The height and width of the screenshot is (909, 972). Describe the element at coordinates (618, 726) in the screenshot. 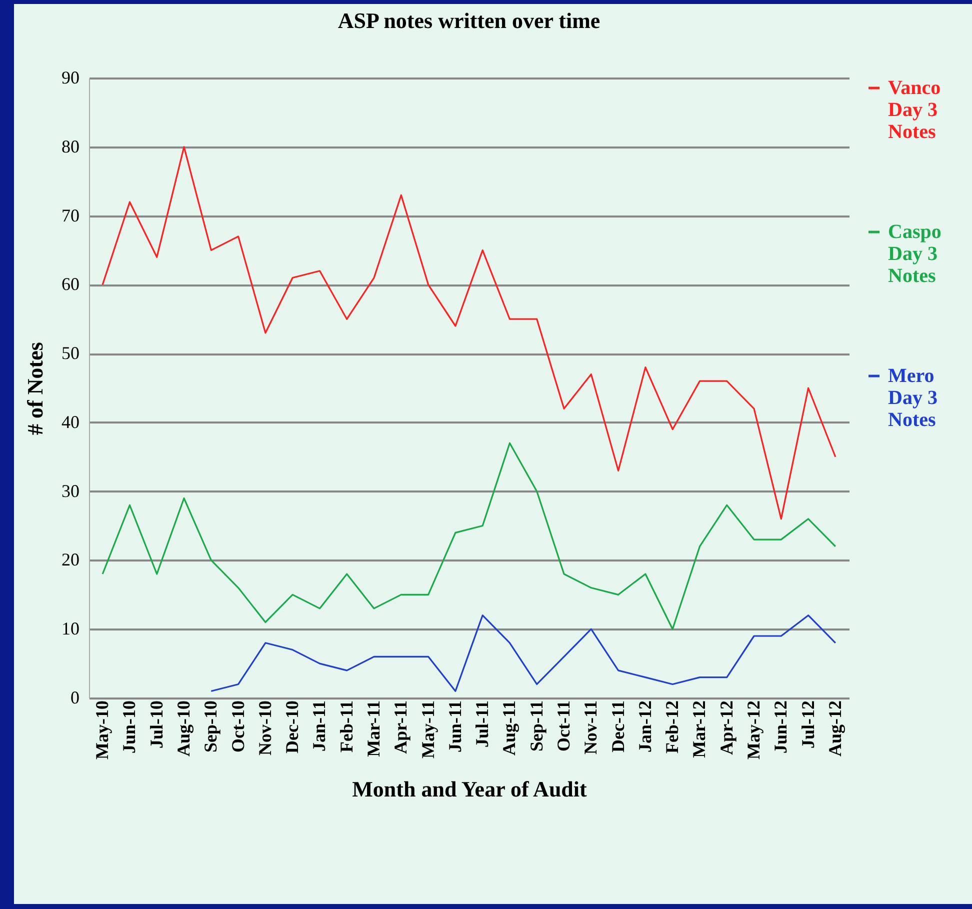

I see `x-tick-label: Dec-11` at that location.